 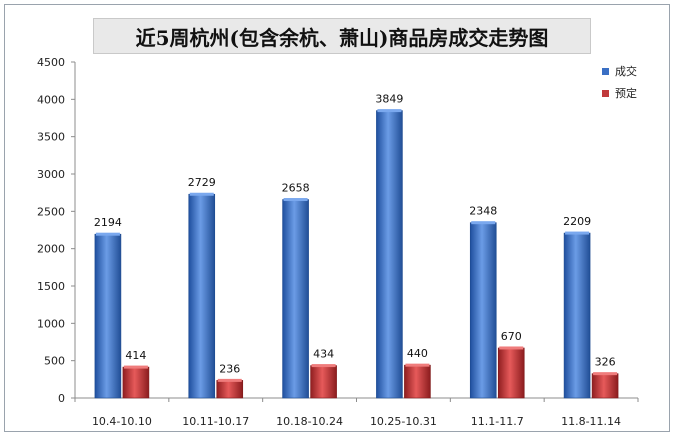 What do you see at coordinates (135, 355) in the screenshot?
I see `data-label-reserve: 414` at bounding box center [135, 355].